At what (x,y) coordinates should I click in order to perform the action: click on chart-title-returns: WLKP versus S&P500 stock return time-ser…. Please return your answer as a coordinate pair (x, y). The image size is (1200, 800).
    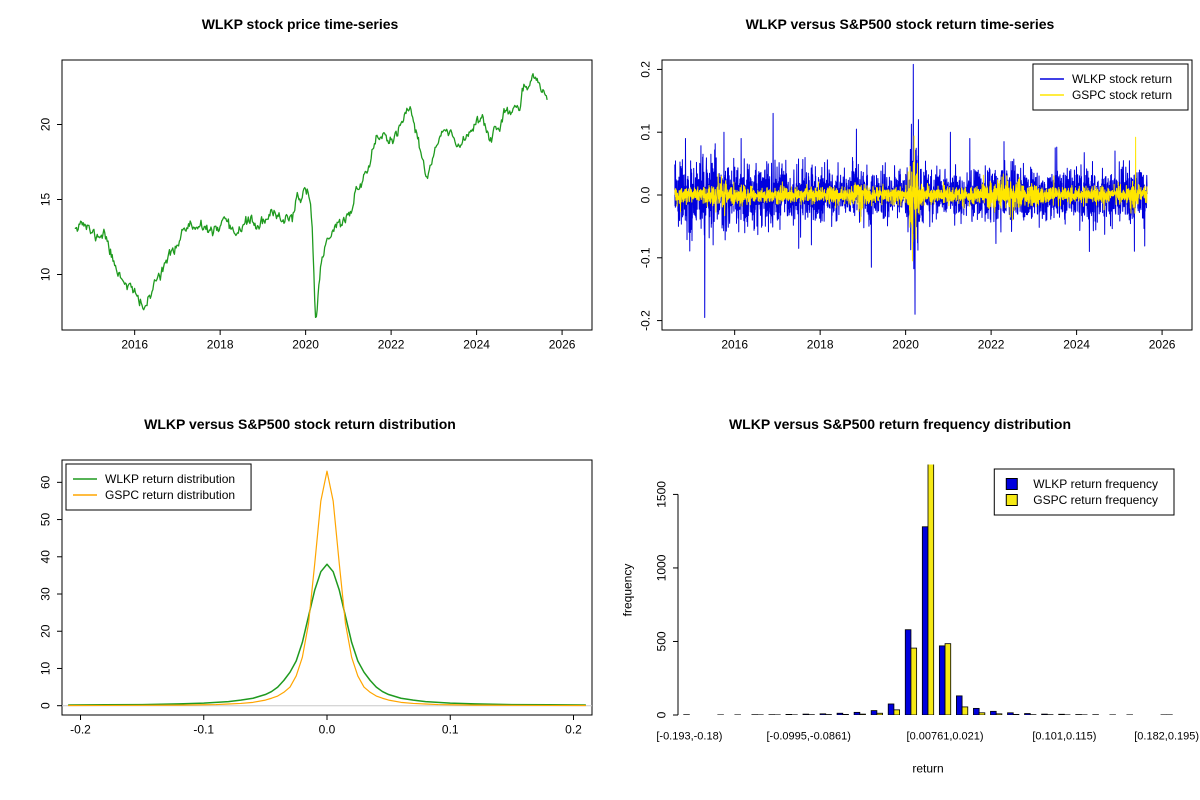
    Looking at the image, I should click on (900, 24).